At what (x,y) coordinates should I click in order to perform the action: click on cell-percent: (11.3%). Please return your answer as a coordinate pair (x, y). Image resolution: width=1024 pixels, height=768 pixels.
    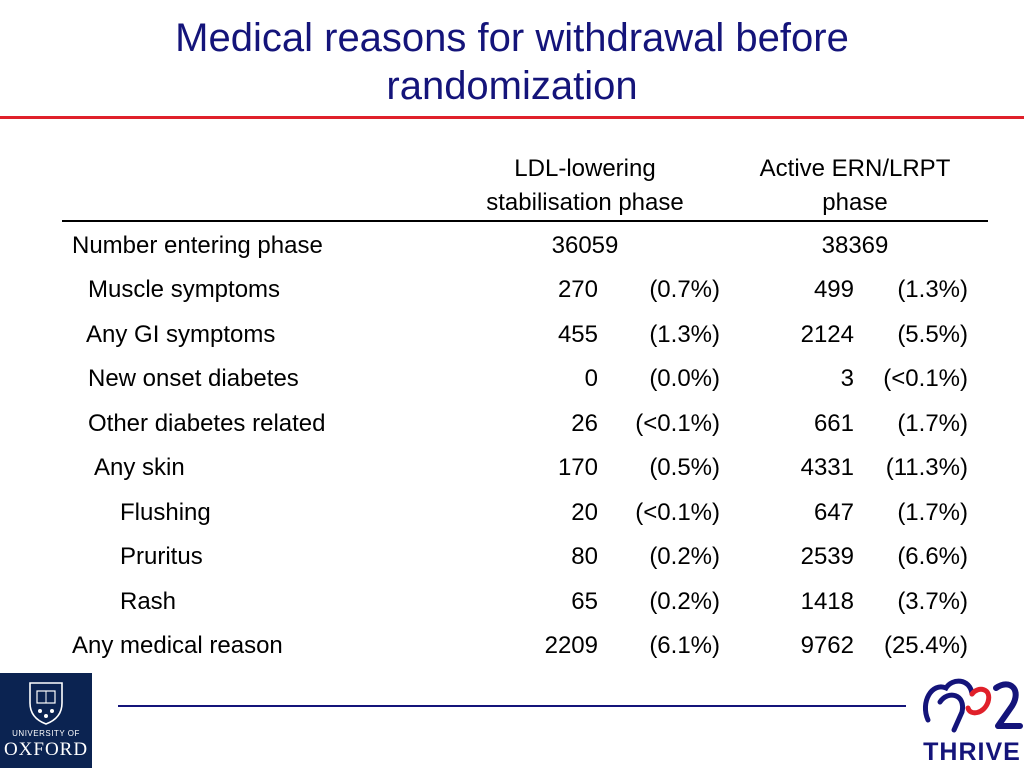
    Looking at the image, I should click on (926, 467).